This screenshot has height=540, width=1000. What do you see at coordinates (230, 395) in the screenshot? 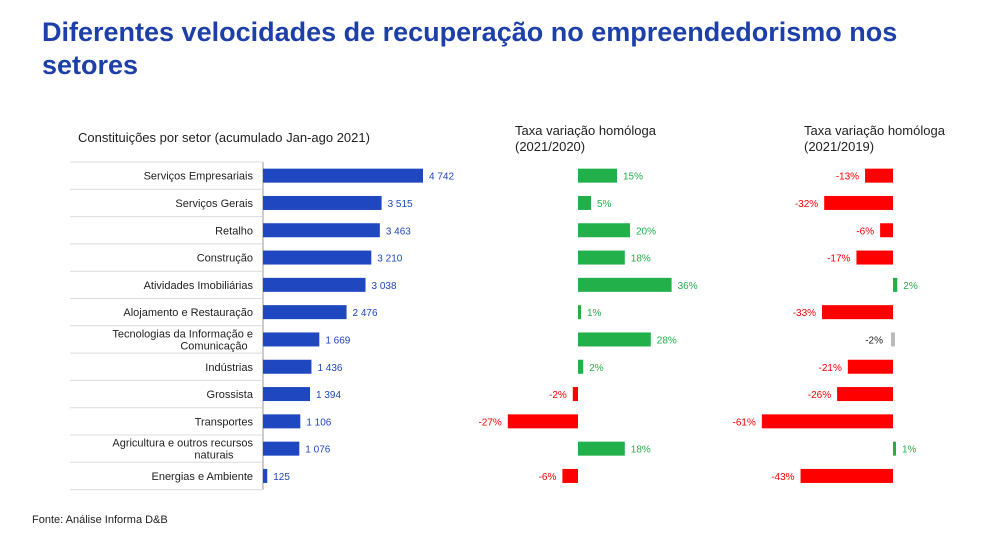
I see `category-label: Grossista` at bounding box center [230, 395].